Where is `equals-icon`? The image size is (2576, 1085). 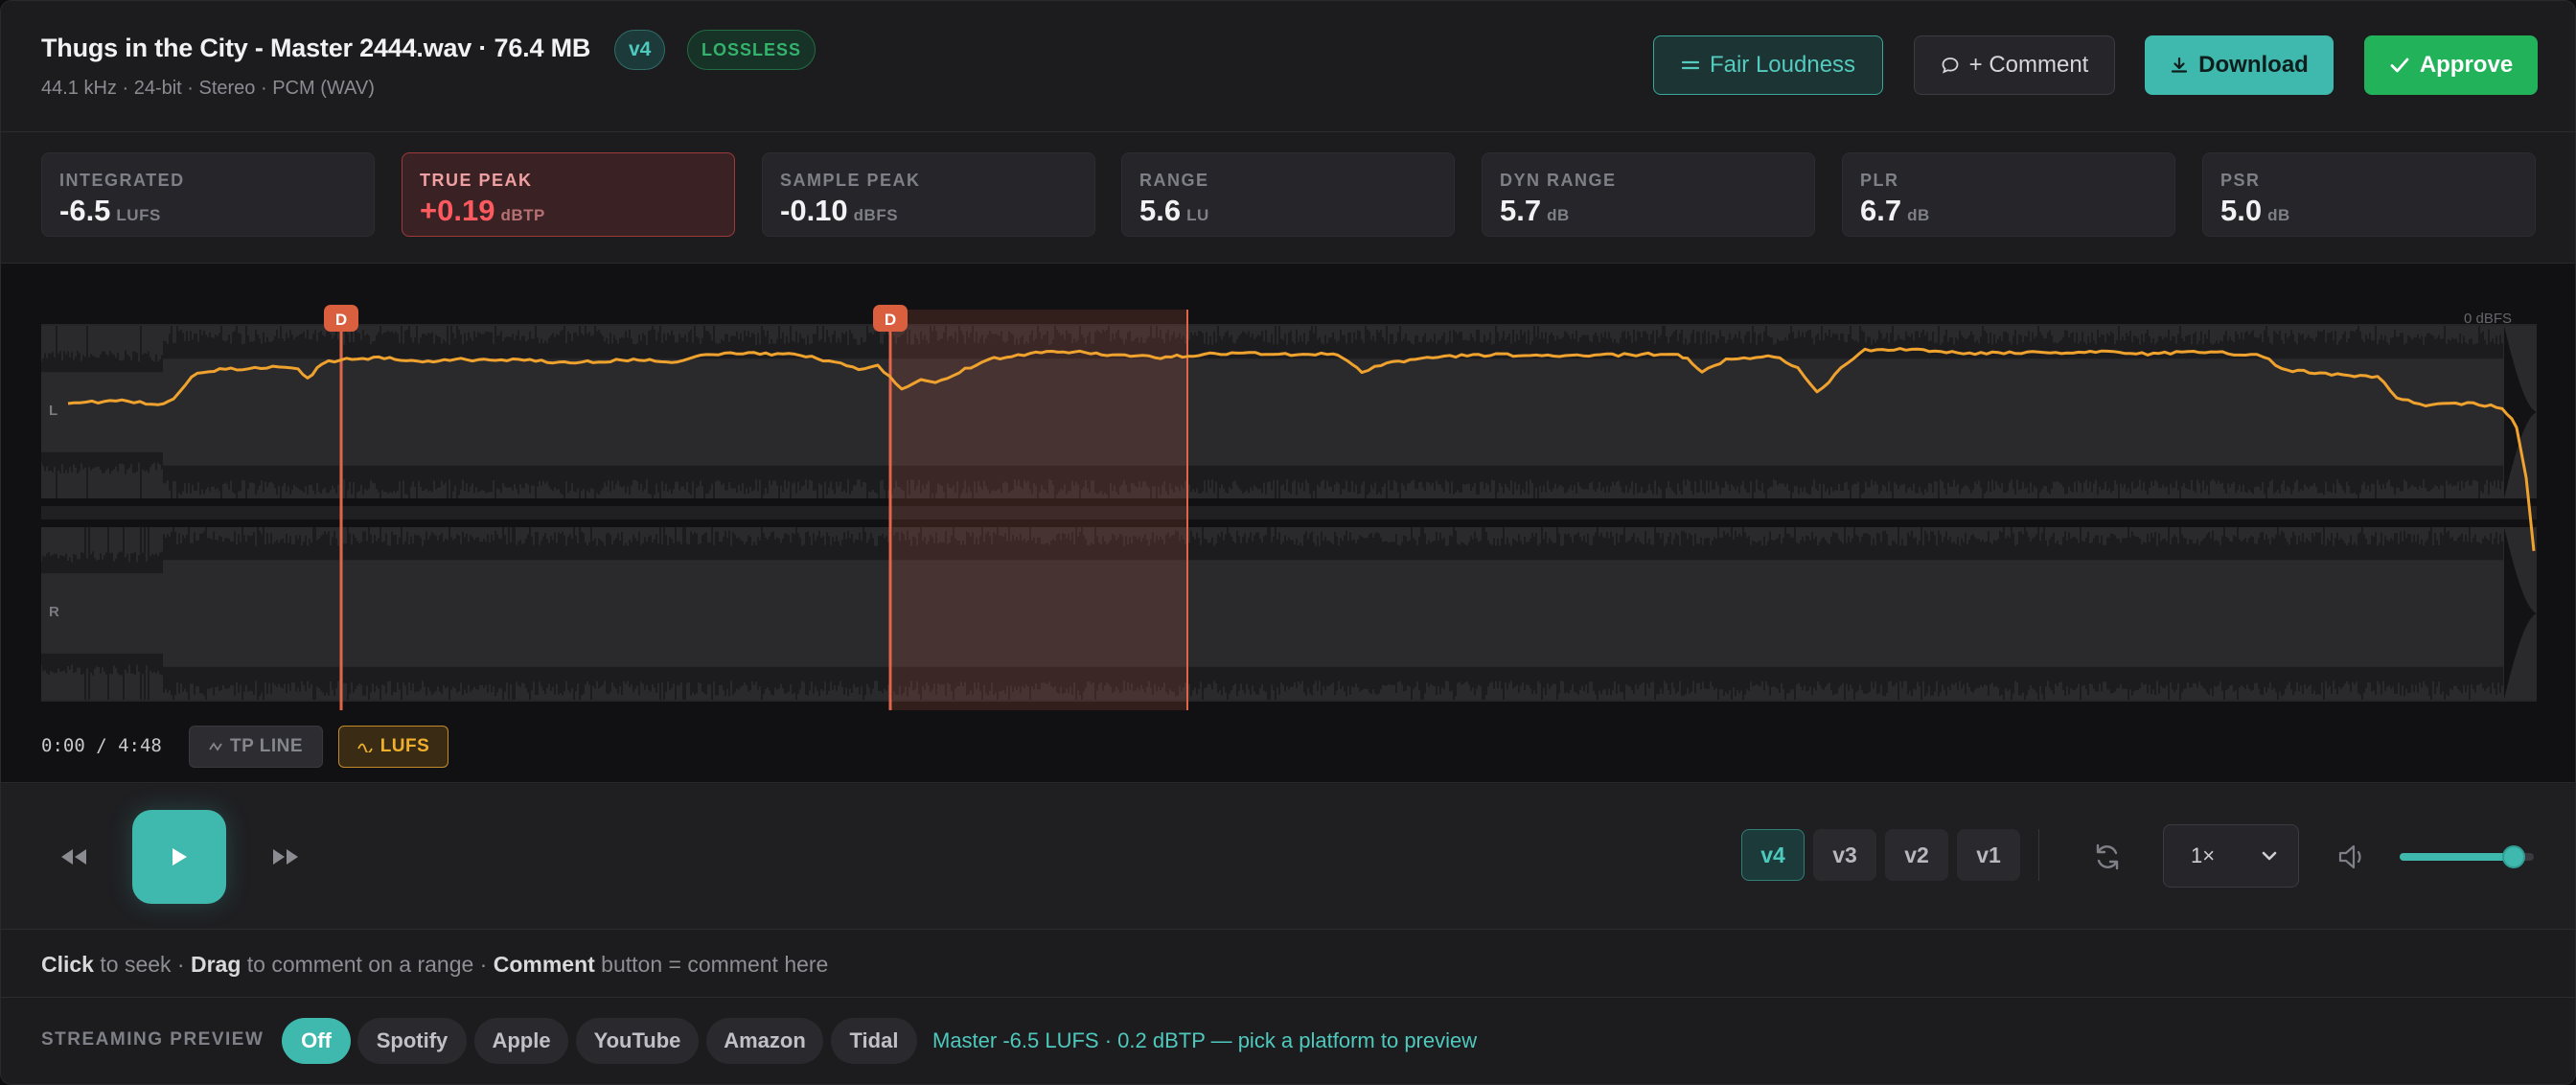
equals-icon is located at coordinates (1690, 65).